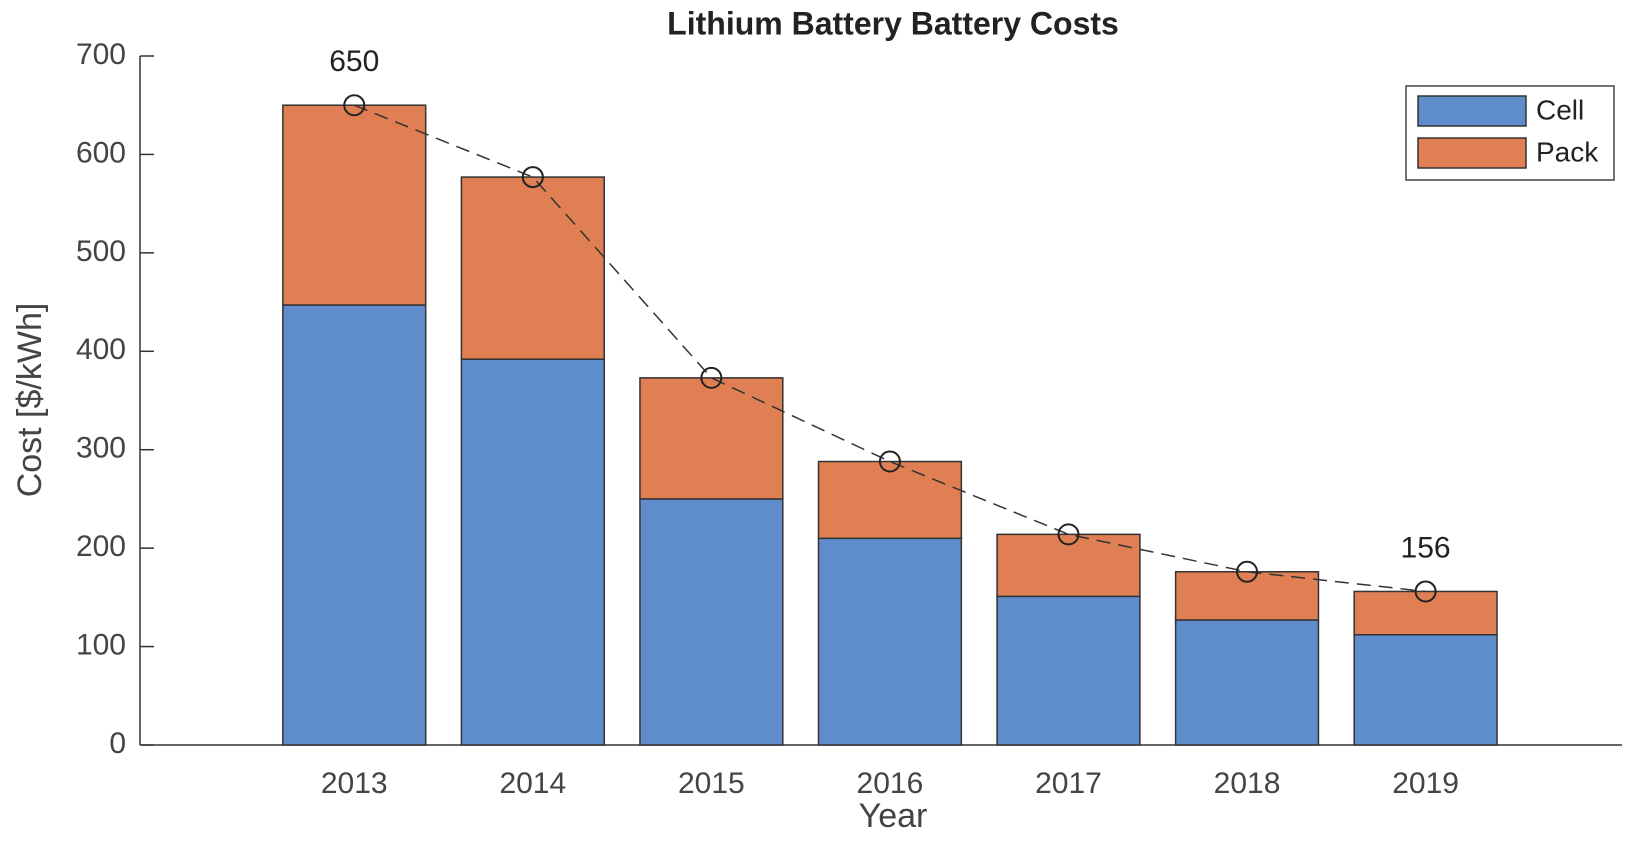 Image resolution: width=1626 pixels, height=850 pixels. I want to click on x-tick-label: 2016, so click(890, 783).